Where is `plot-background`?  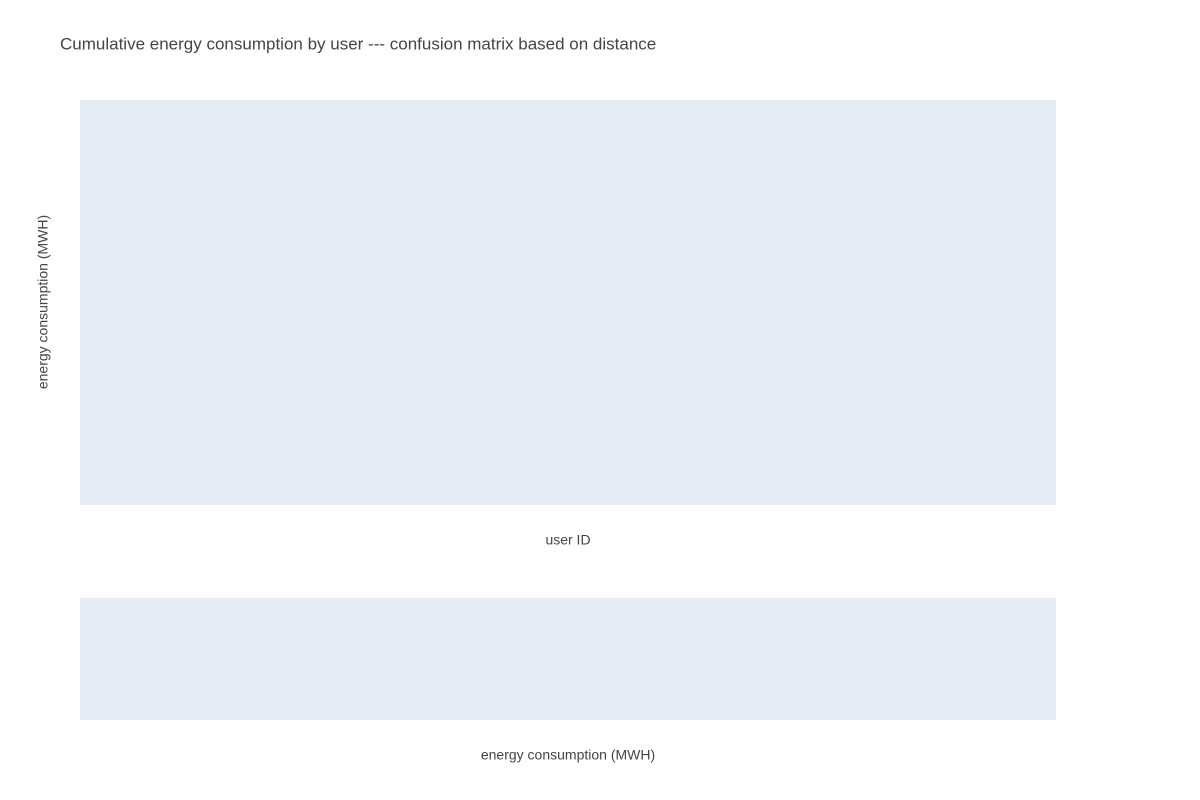
plot-background is located at coordinates (568, 659).